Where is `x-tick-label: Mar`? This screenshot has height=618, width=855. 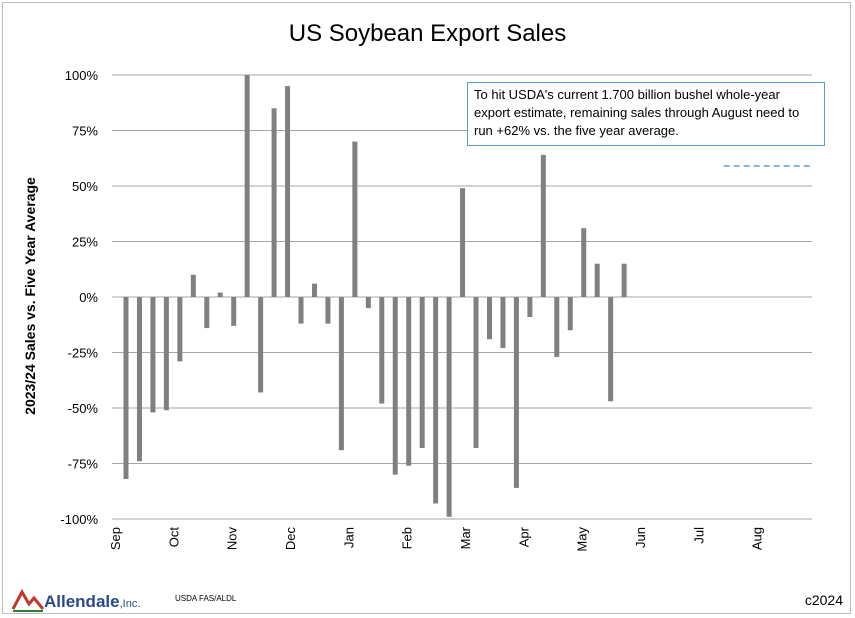 x-tick-label: Mar is located at coordinates (465, 537).